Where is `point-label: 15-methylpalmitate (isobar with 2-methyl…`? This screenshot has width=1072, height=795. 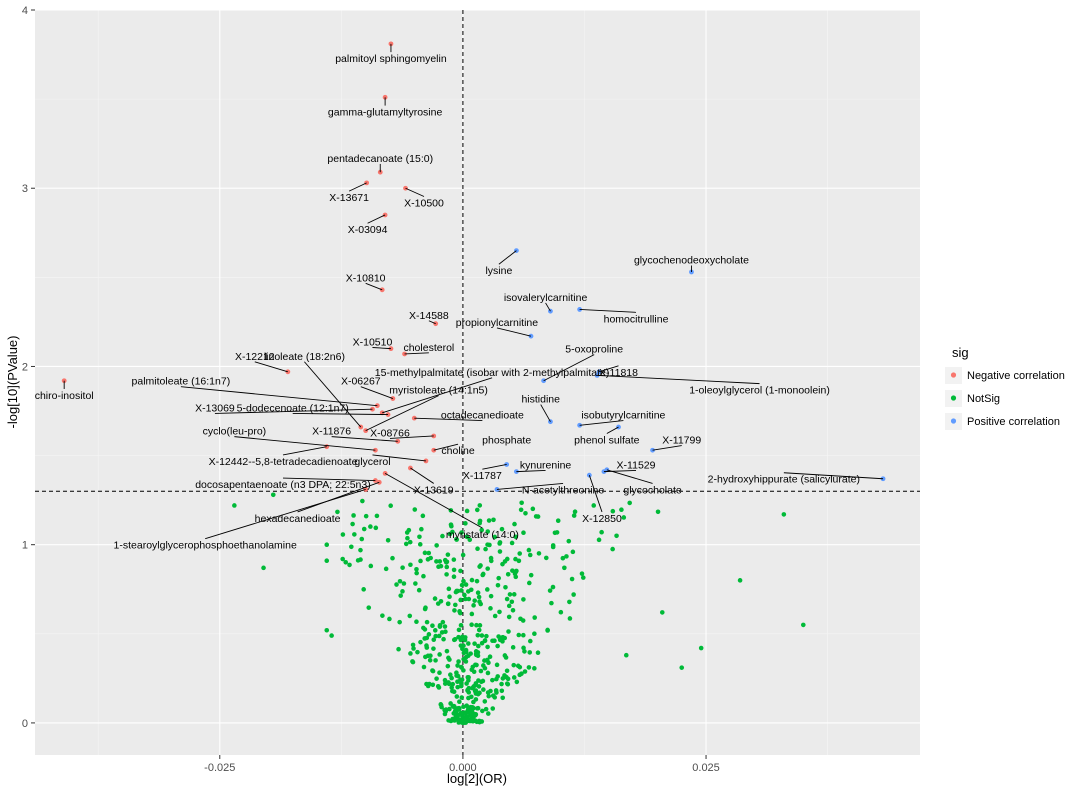 point-label: 15-methylpalmitate (isobar with 2-methyl… is located at coordinates (492, 373).